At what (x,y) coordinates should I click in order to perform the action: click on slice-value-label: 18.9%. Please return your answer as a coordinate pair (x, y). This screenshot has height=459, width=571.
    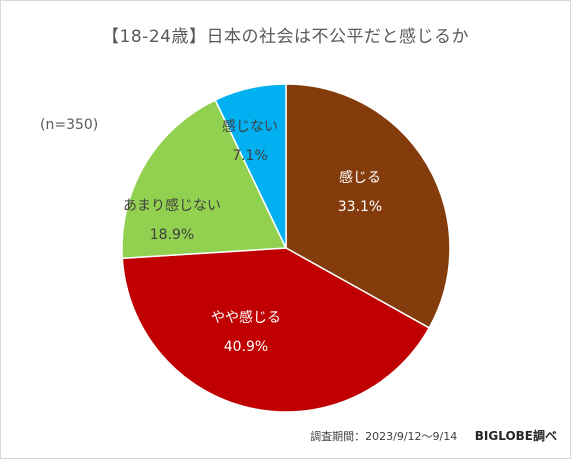
    Looking at the image, I should click on (172, 235).